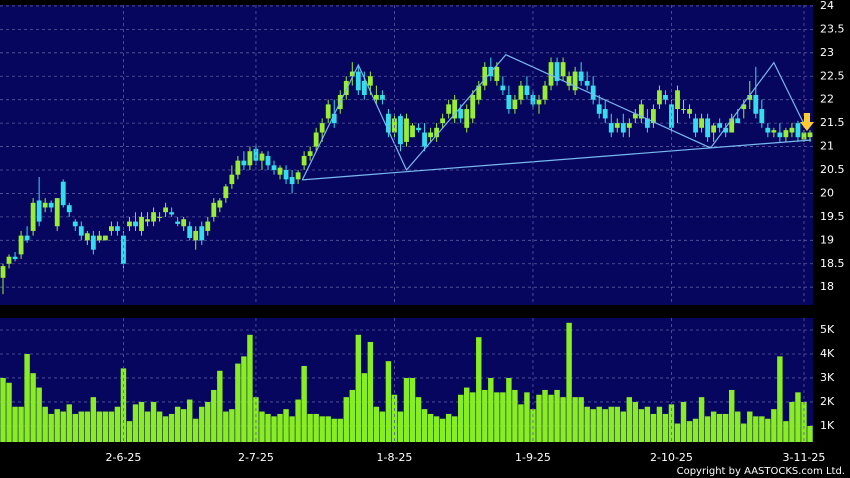 The height and width of the screenshot is (478, 850). Describe the element at coordinates (827, 146) in the screenshot. I see `y-tick-label: 21` at that location.